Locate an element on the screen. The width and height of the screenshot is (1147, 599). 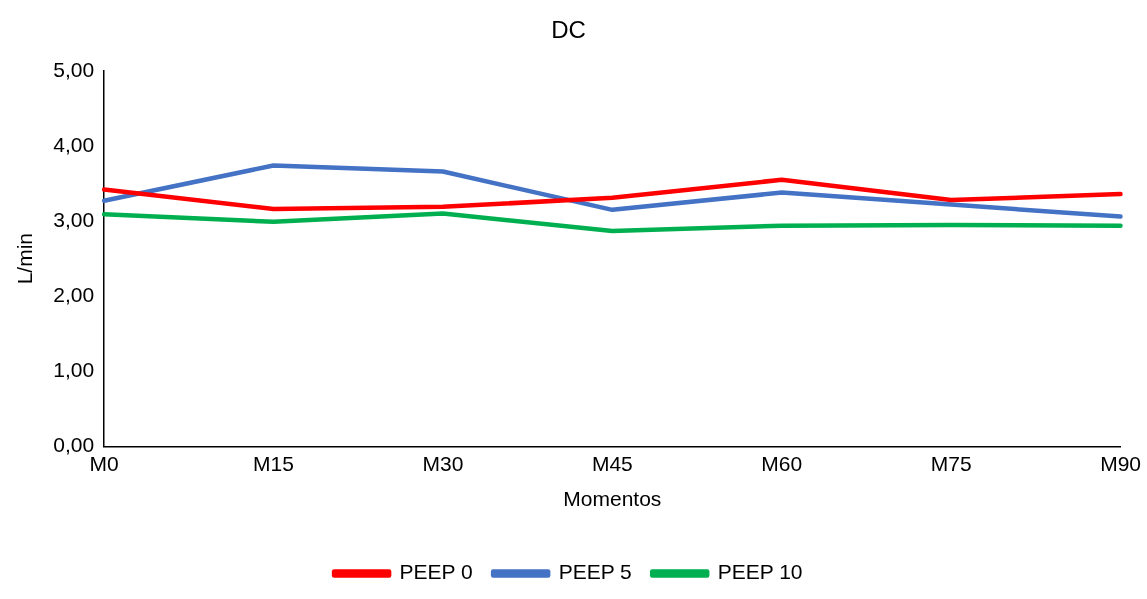
legend-label: PEEP 10 is located at coordinates (760, 572).